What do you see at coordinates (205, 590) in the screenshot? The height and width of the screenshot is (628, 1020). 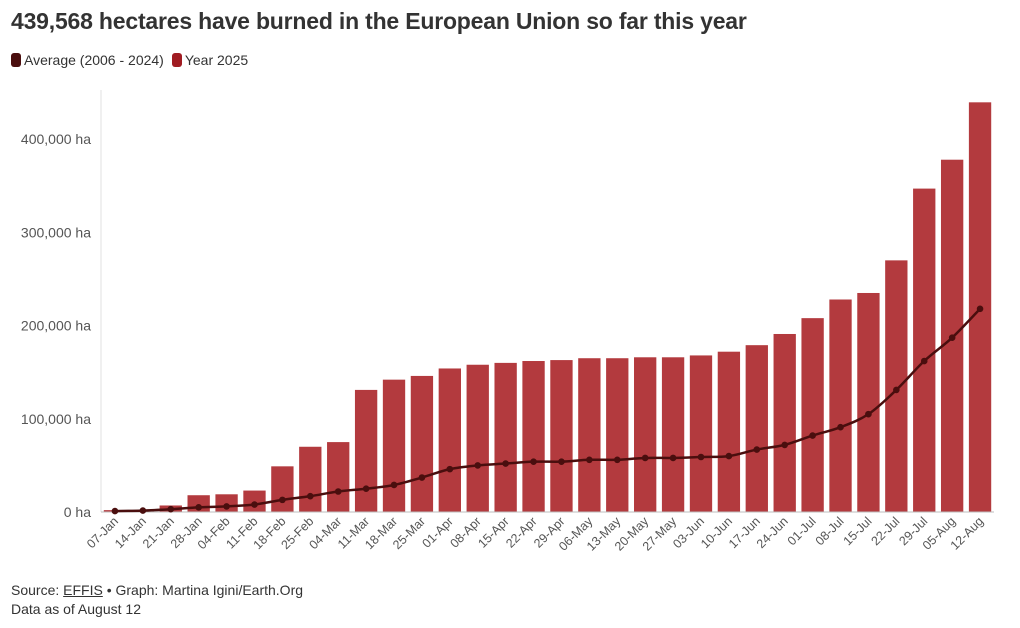 I see `graph-credit: • Graph: Martina Igini/Earth.Org` at bounding box center [205, 590].